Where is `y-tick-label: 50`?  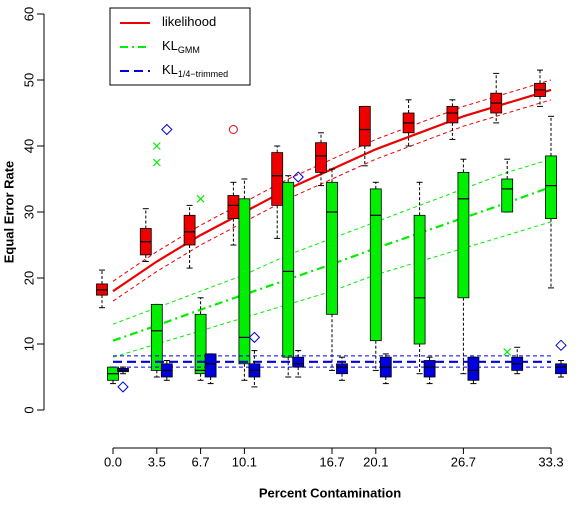
y-tick-label: 50 is located at coordinates (28, 80).